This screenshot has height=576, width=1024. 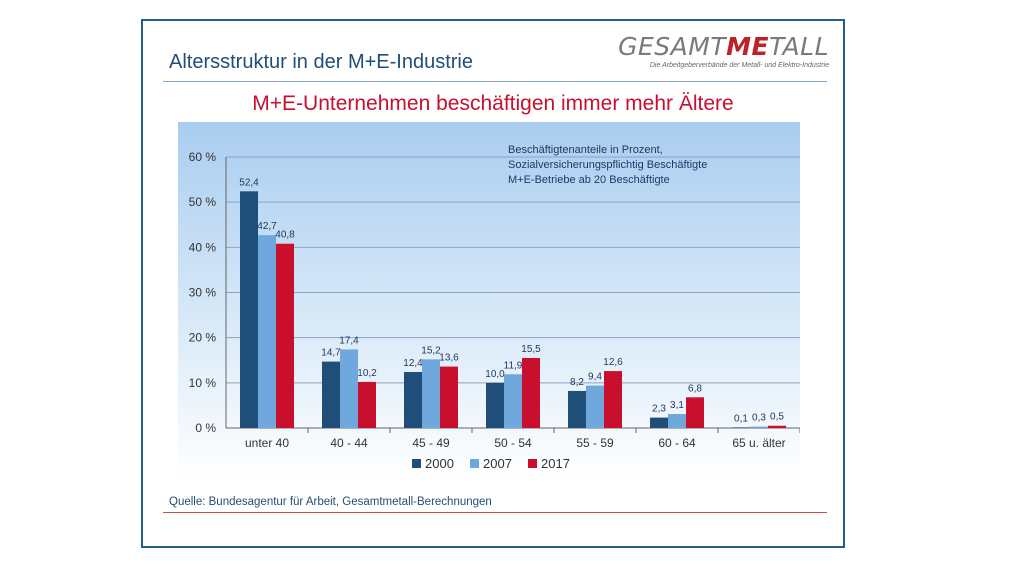 I want to click on data-label: 11,9, so click(x=513, y=365).